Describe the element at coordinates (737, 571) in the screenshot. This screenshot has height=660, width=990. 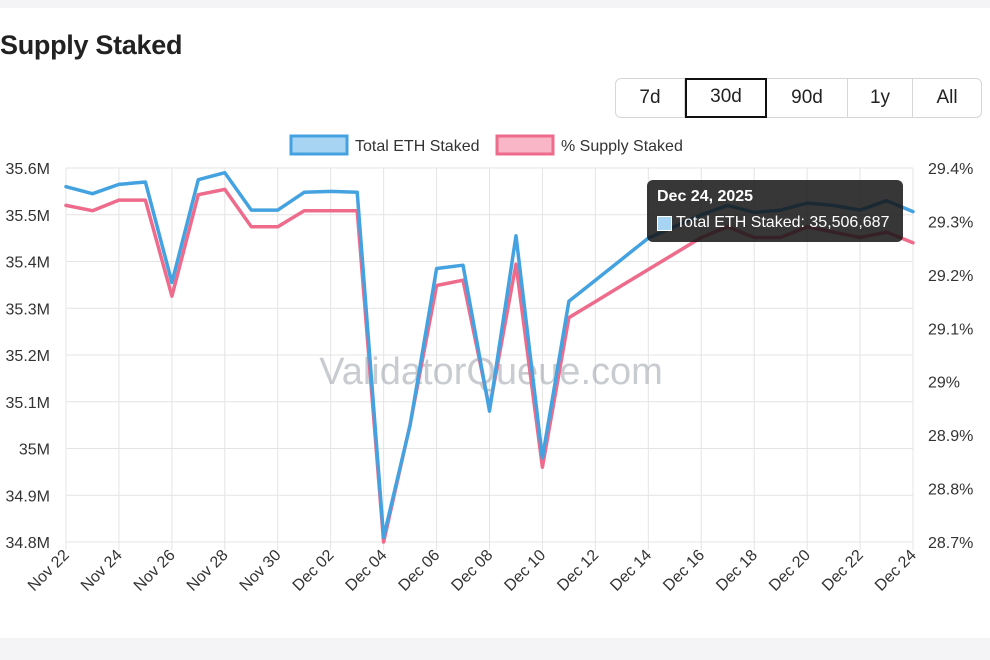
I see `x-tick-label: Dec 18` at that location.